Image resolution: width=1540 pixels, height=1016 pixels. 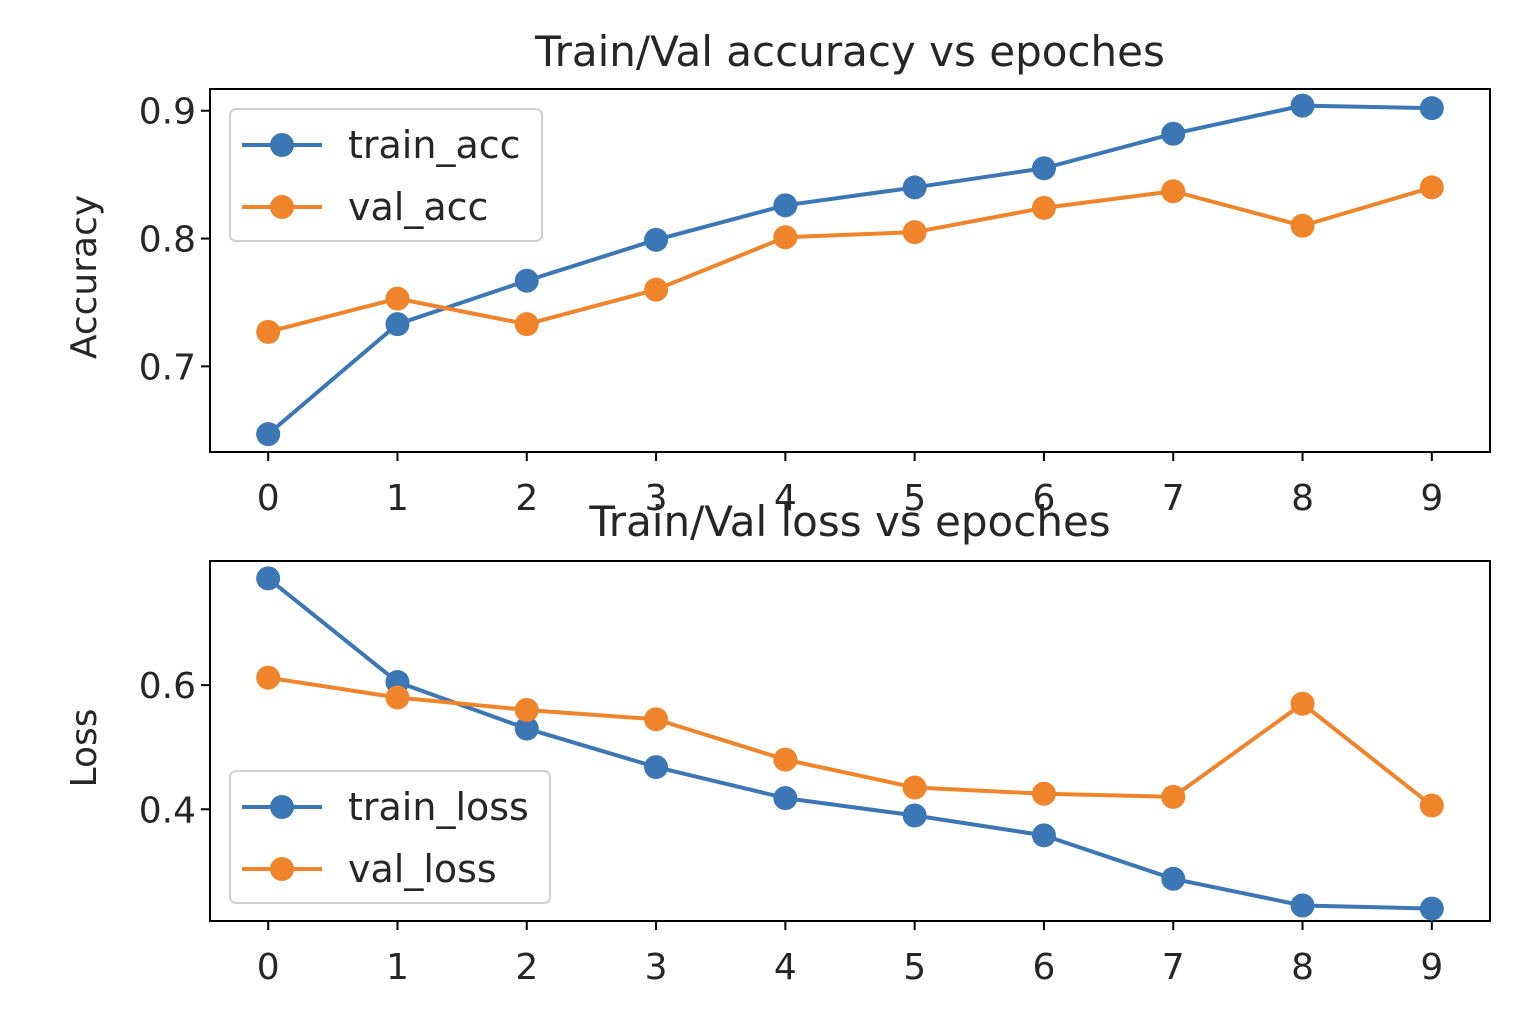 I want to click on legend-label: val_loss, so click(x=422, y=869).